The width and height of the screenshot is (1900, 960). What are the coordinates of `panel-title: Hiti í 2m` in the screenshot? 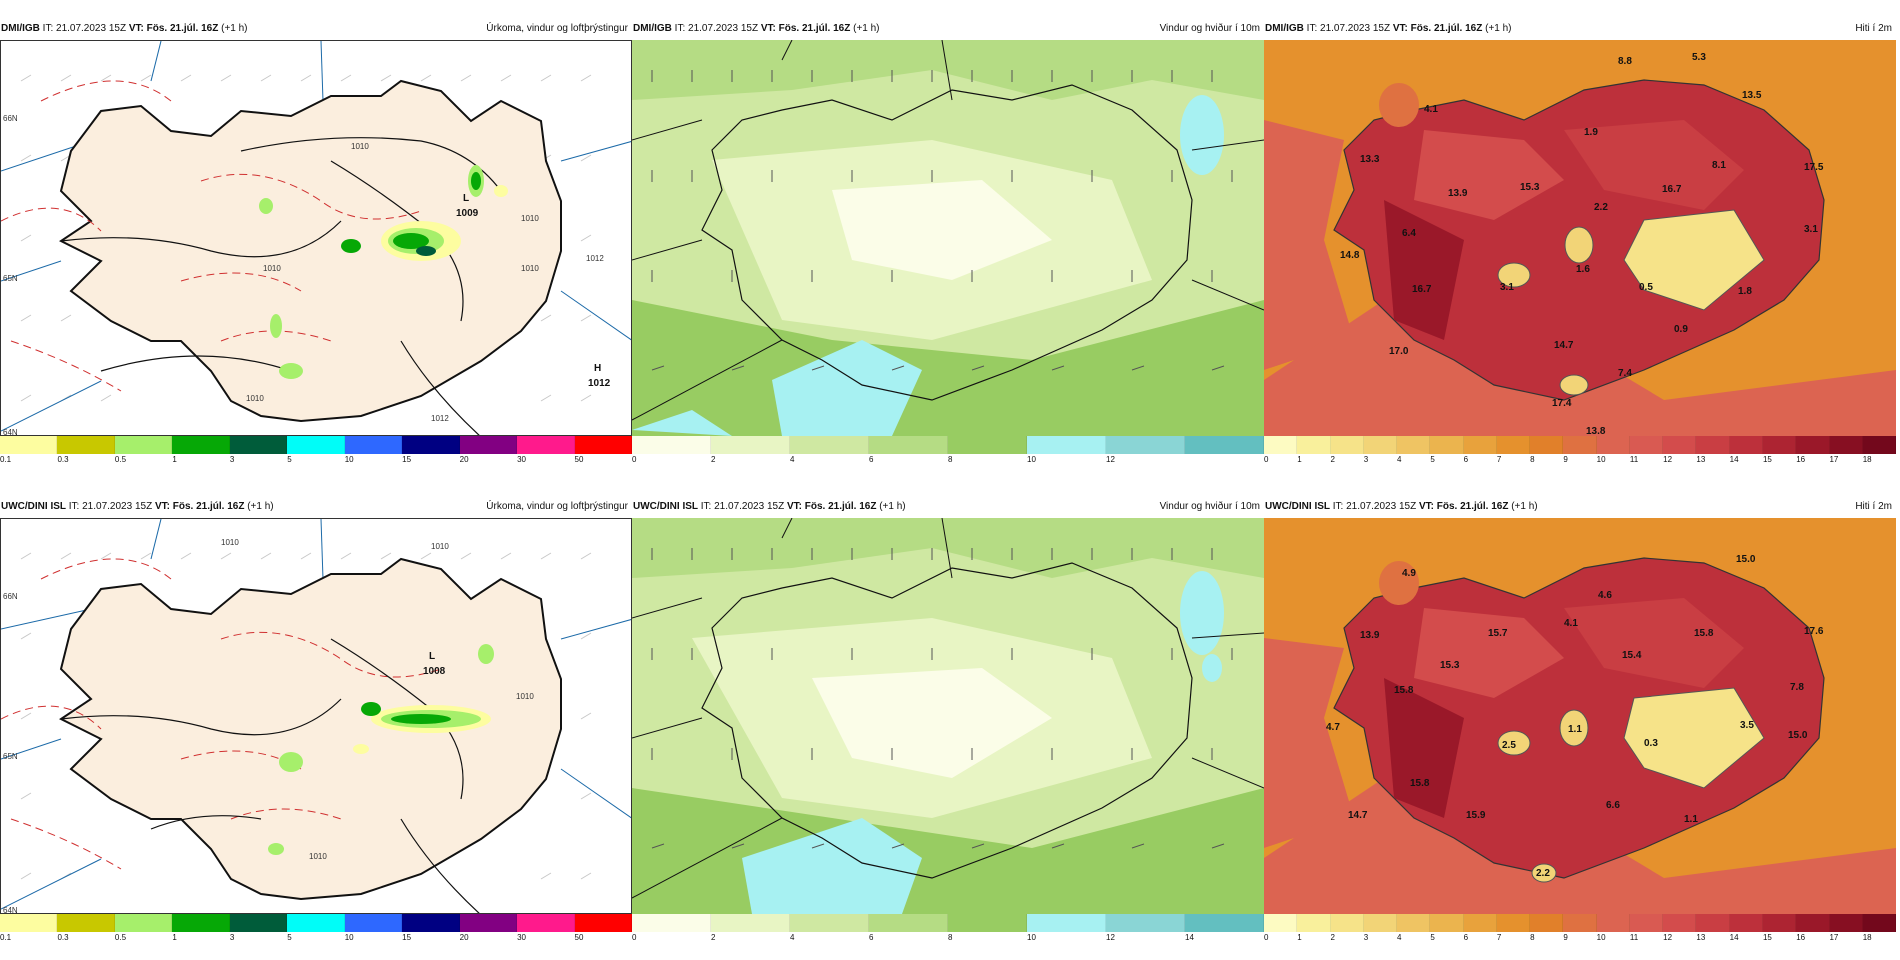 It's located at (1873, 506).